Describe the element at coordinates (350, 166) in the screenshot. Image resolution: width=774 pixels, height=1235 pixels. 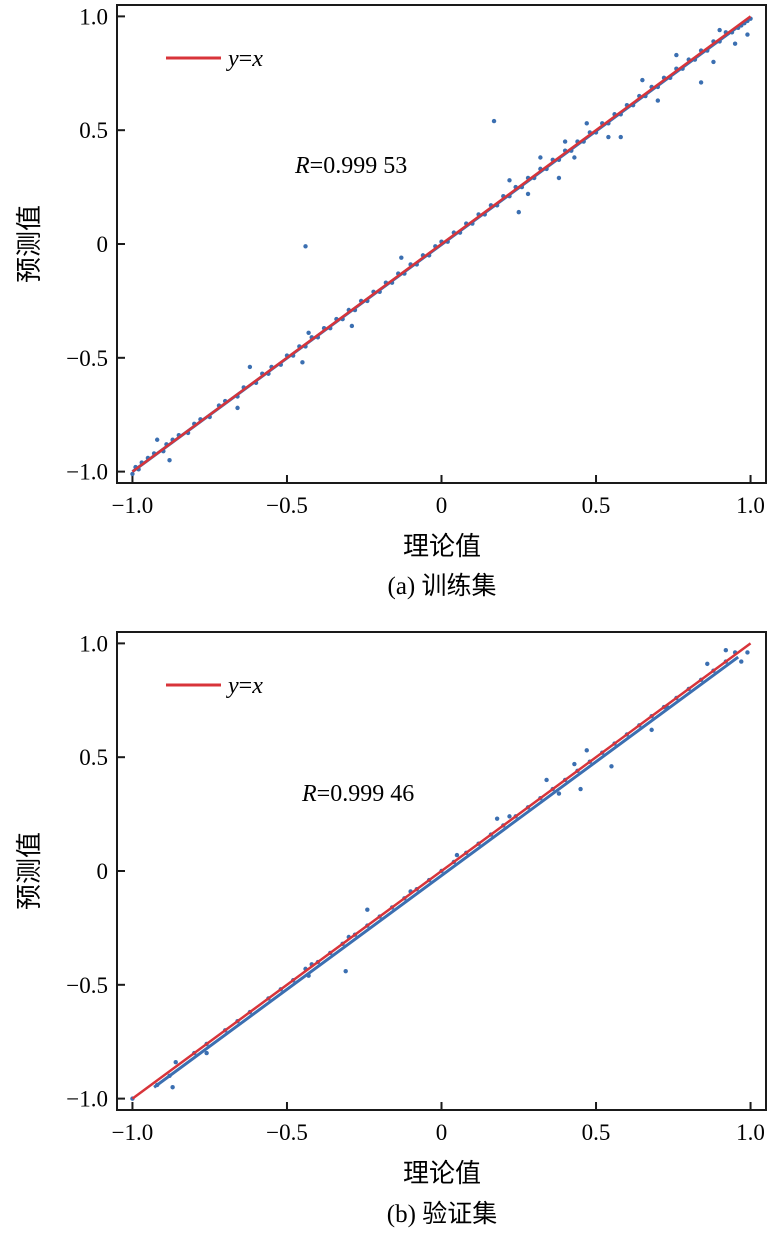
I see `correlation-annotation: R=0.999 53` at that location.